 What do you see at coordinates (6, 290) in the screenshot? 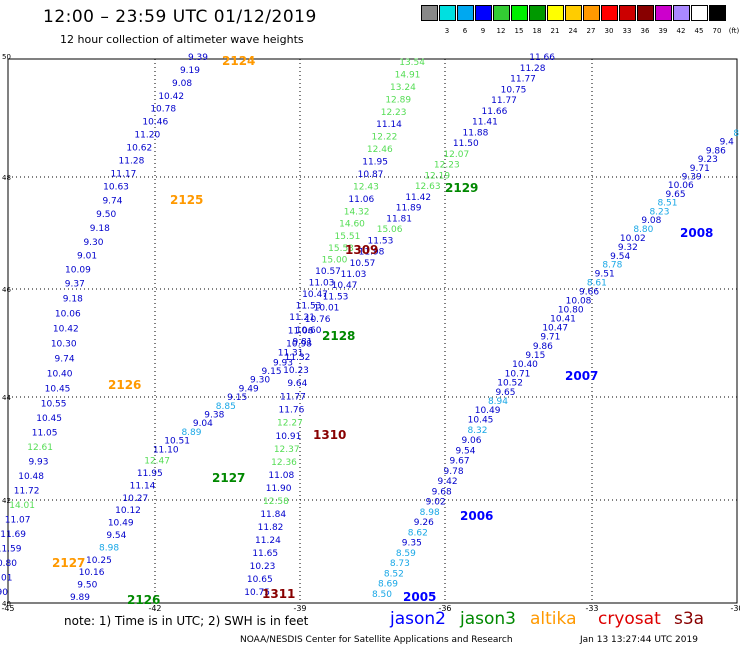
I see `latitude-label: 46` at bounding box center [6, 290].